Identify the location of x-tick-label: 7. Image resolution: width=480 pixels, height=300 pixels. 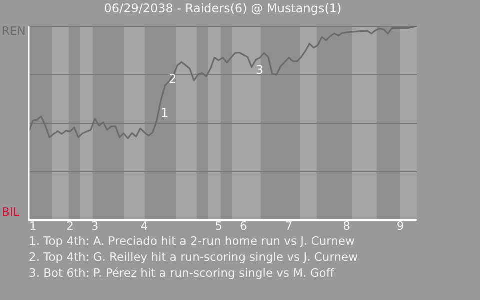
(289, 226).